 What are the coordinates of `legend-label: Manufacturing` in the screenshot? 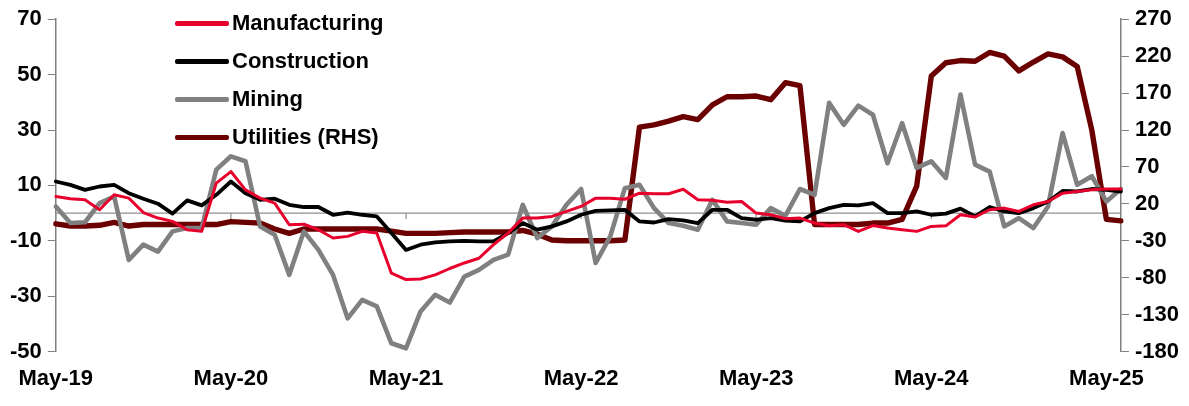 It's located at (308, 23).